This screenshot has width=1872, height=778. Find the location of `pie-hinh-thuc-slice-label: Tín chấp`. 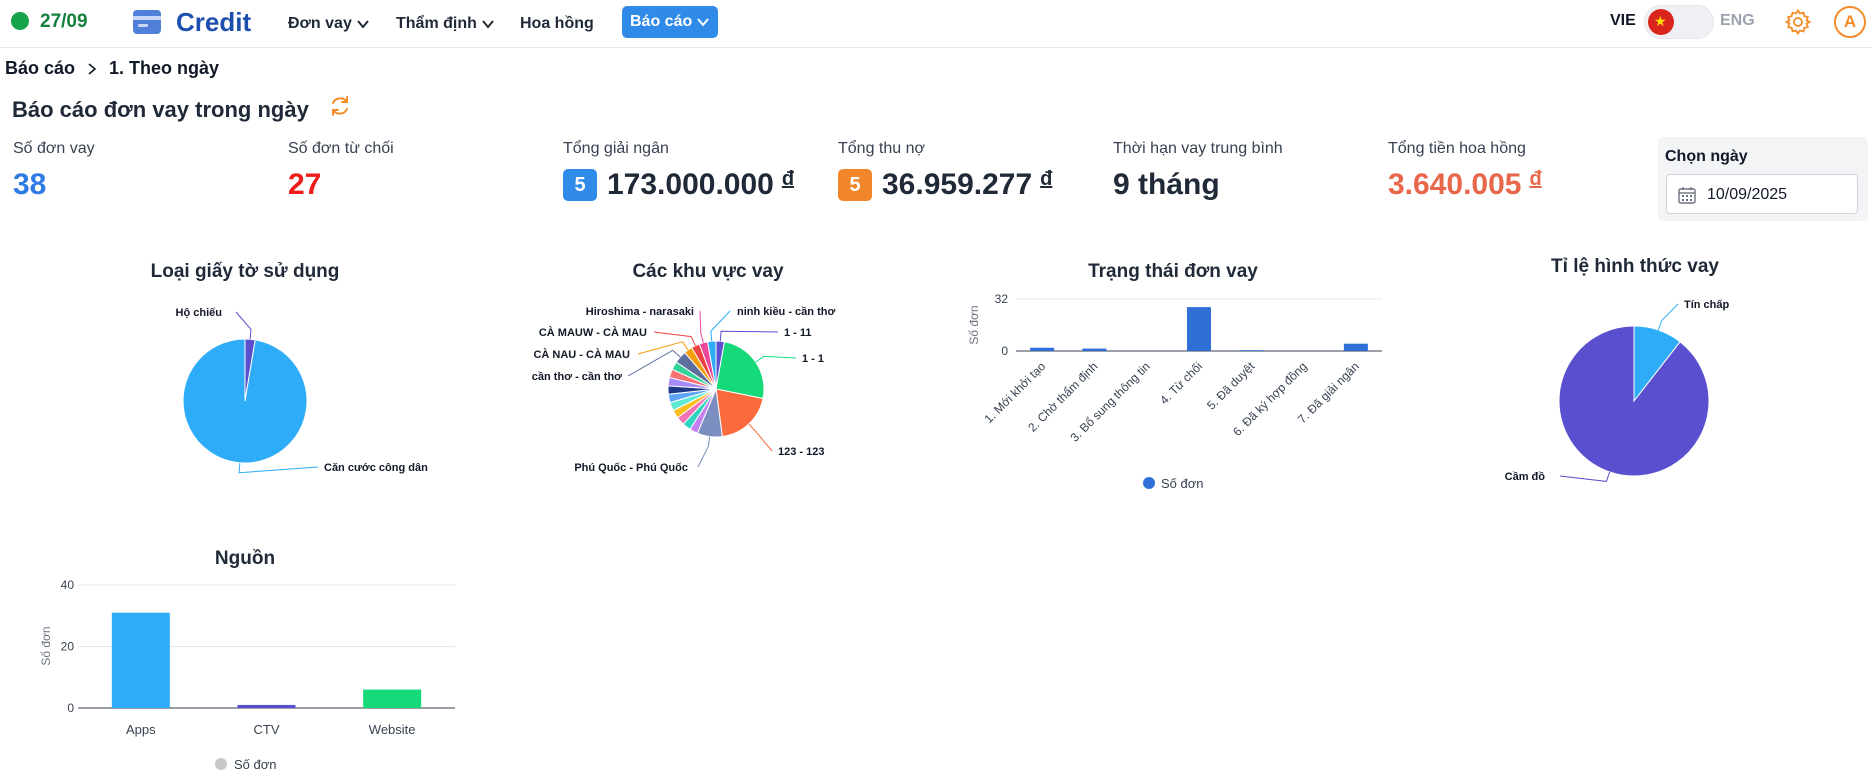

pie-hinh-thuc-slice-label: Tín chấp is located at coordinates (1707, 305).